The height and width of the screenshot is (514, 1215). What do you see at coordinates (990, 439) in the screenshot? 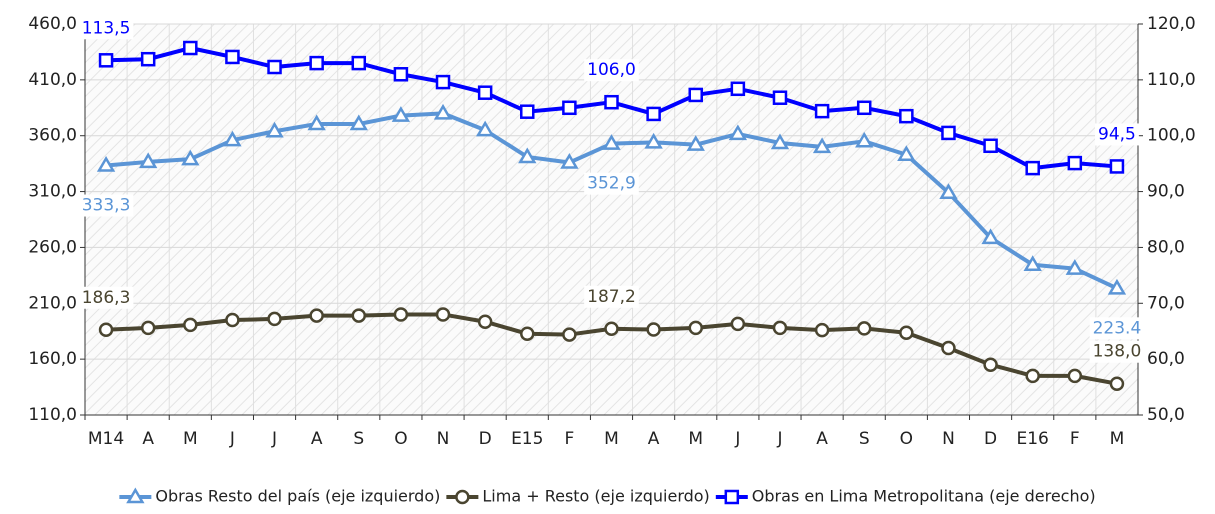
I see `x-tick-label: D` at bounding box center [990, 439].